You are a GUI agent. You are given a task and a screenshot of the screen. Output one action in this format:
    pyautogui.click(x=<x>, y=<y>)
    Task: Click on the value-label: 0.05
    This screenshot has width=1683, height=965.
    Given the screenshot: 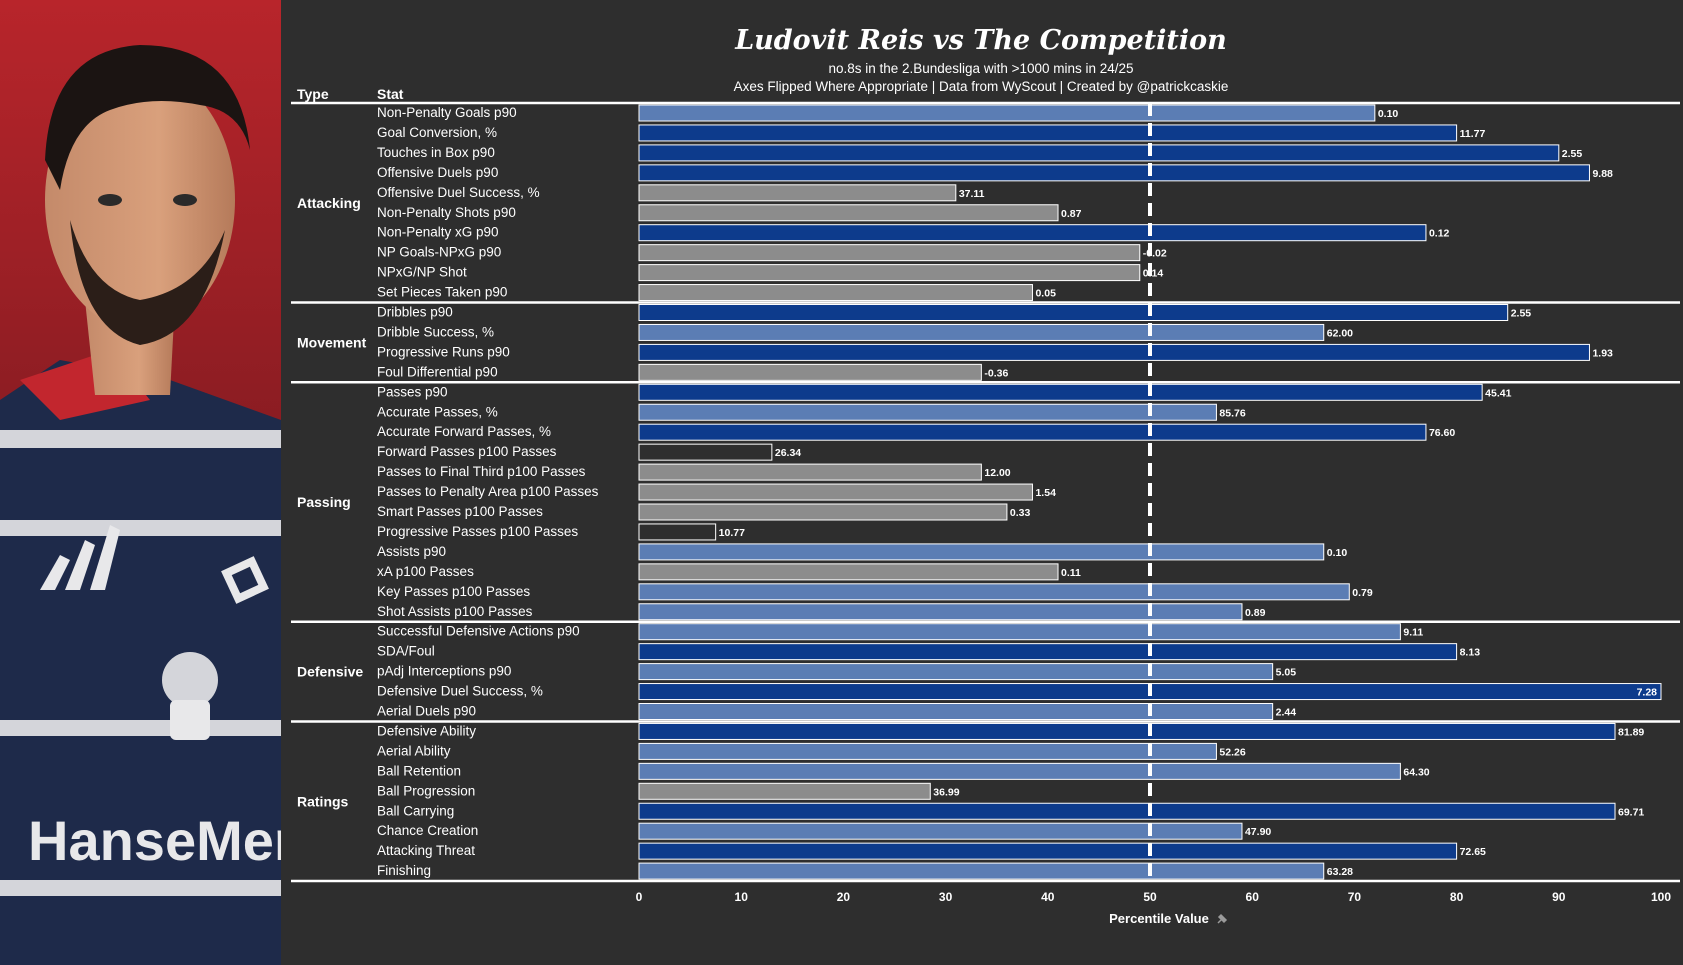 What is the action you would take?
    pyautogui.click(x=1045, y=294)
    